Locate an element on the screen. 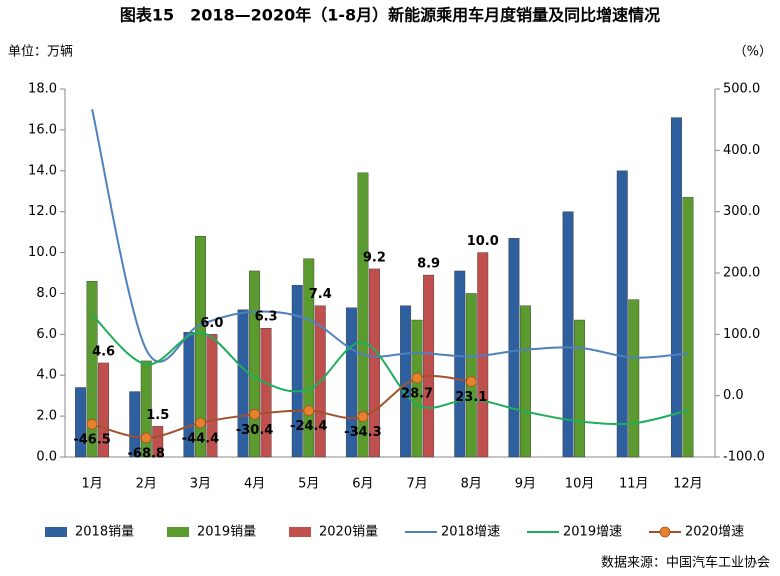  y-tick-label: 6.0 is located at coordinates (46, 334).